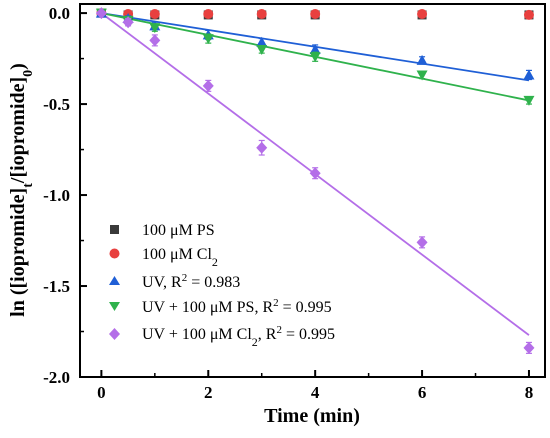 This screenshot has width=550, height=438. Describe the element at coordinates (529, 392) in the screenshot. I see `x-tick-label: 8` at that location.